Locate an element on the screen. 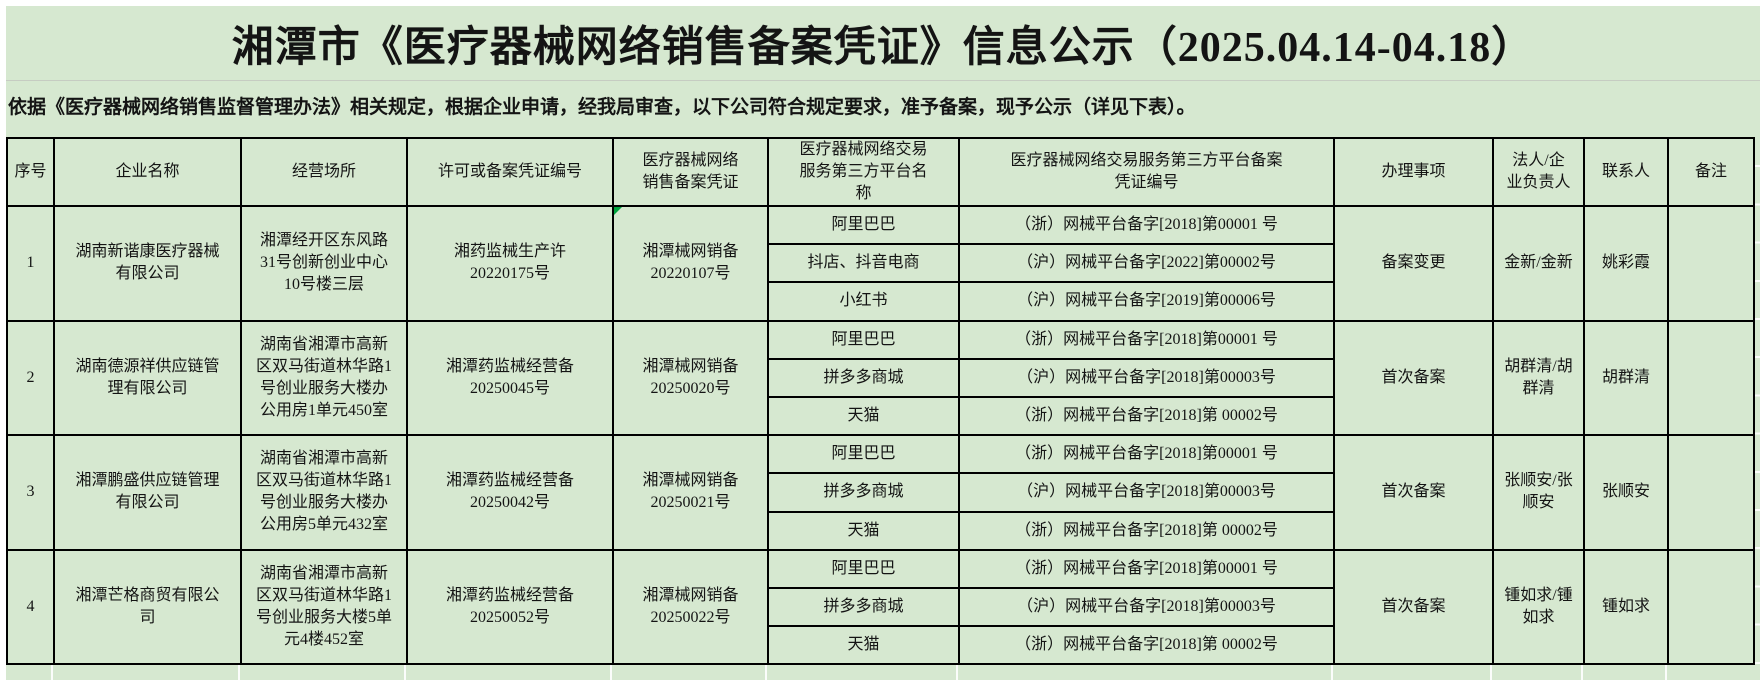 This screenshot has height=680, width=1760. cell-legal-person: 胡群清/胡 群清 is located at coordinates (1538, 378).